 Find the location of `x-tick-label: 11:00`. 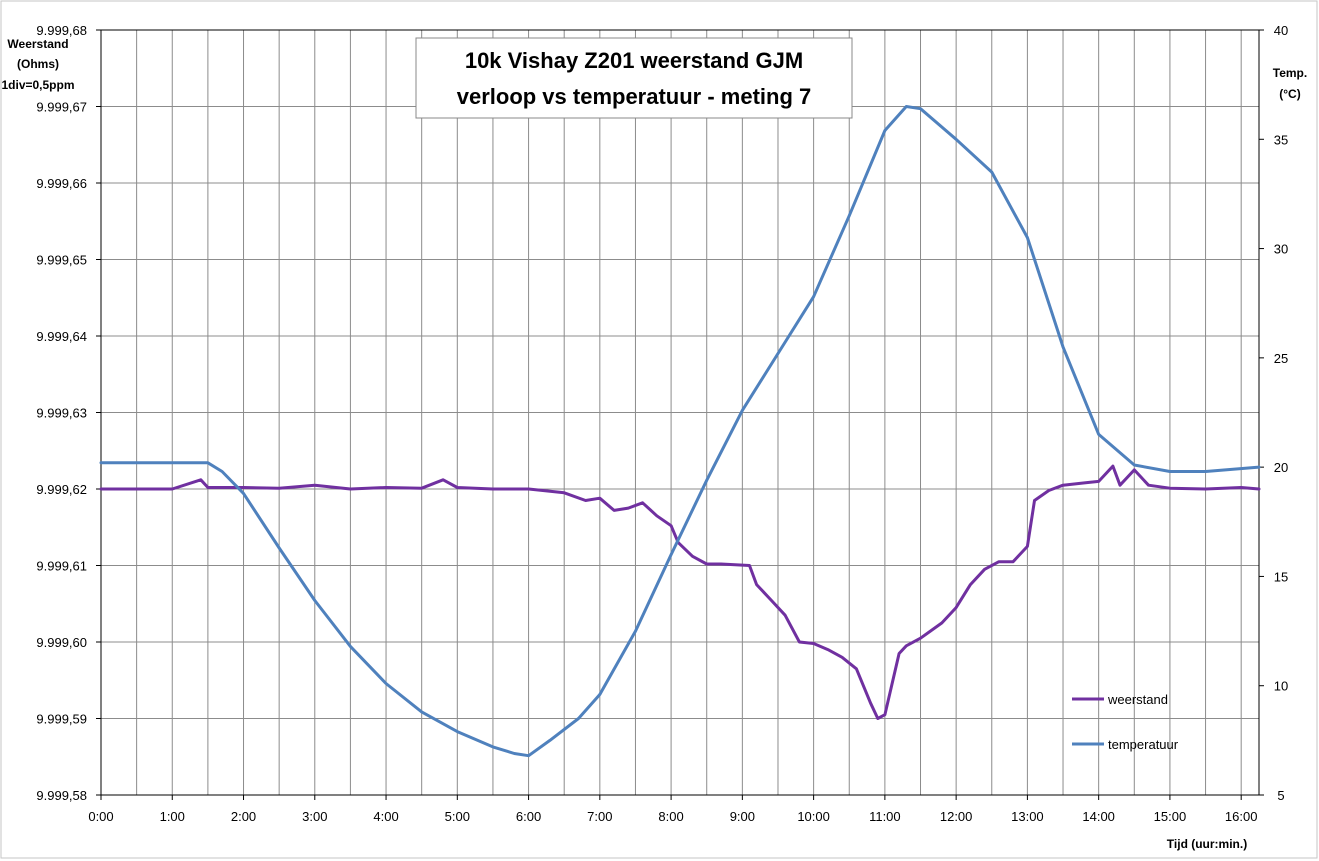

x-tick-label: 11:00 is located at coordinates (885, 816).